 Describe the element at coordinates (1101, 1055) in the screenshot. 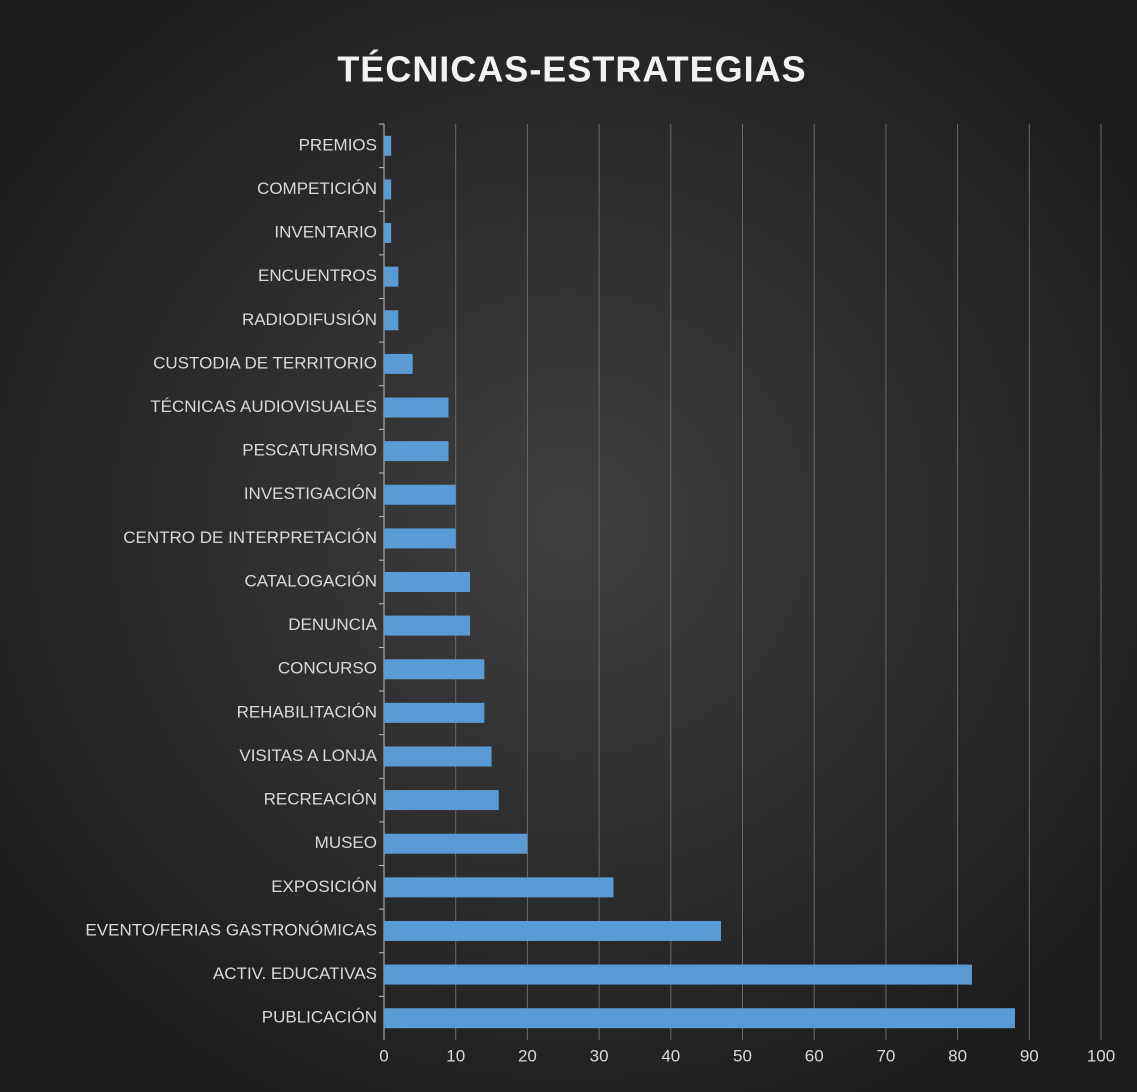

I see `x-tick-label: 100` at that location.